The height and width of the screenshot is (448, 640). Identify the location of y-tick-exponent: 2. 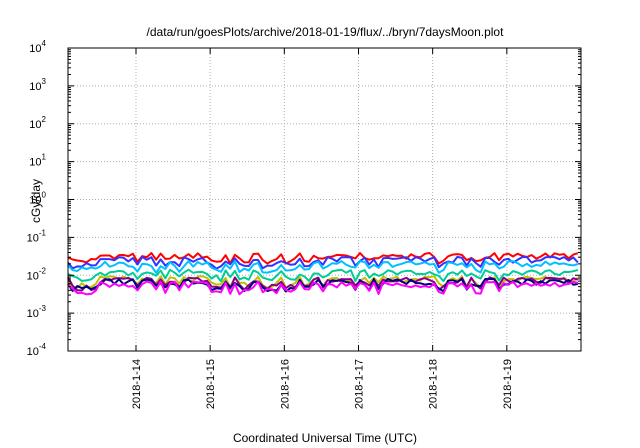
(44, 119).